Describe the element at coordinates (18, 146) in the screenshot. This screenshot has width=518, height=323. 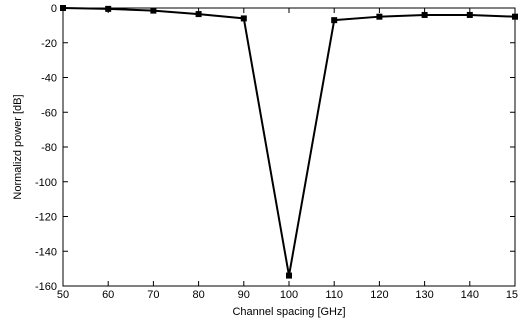
I see `y-axis-label: Normalizd power [dB]` at that location.